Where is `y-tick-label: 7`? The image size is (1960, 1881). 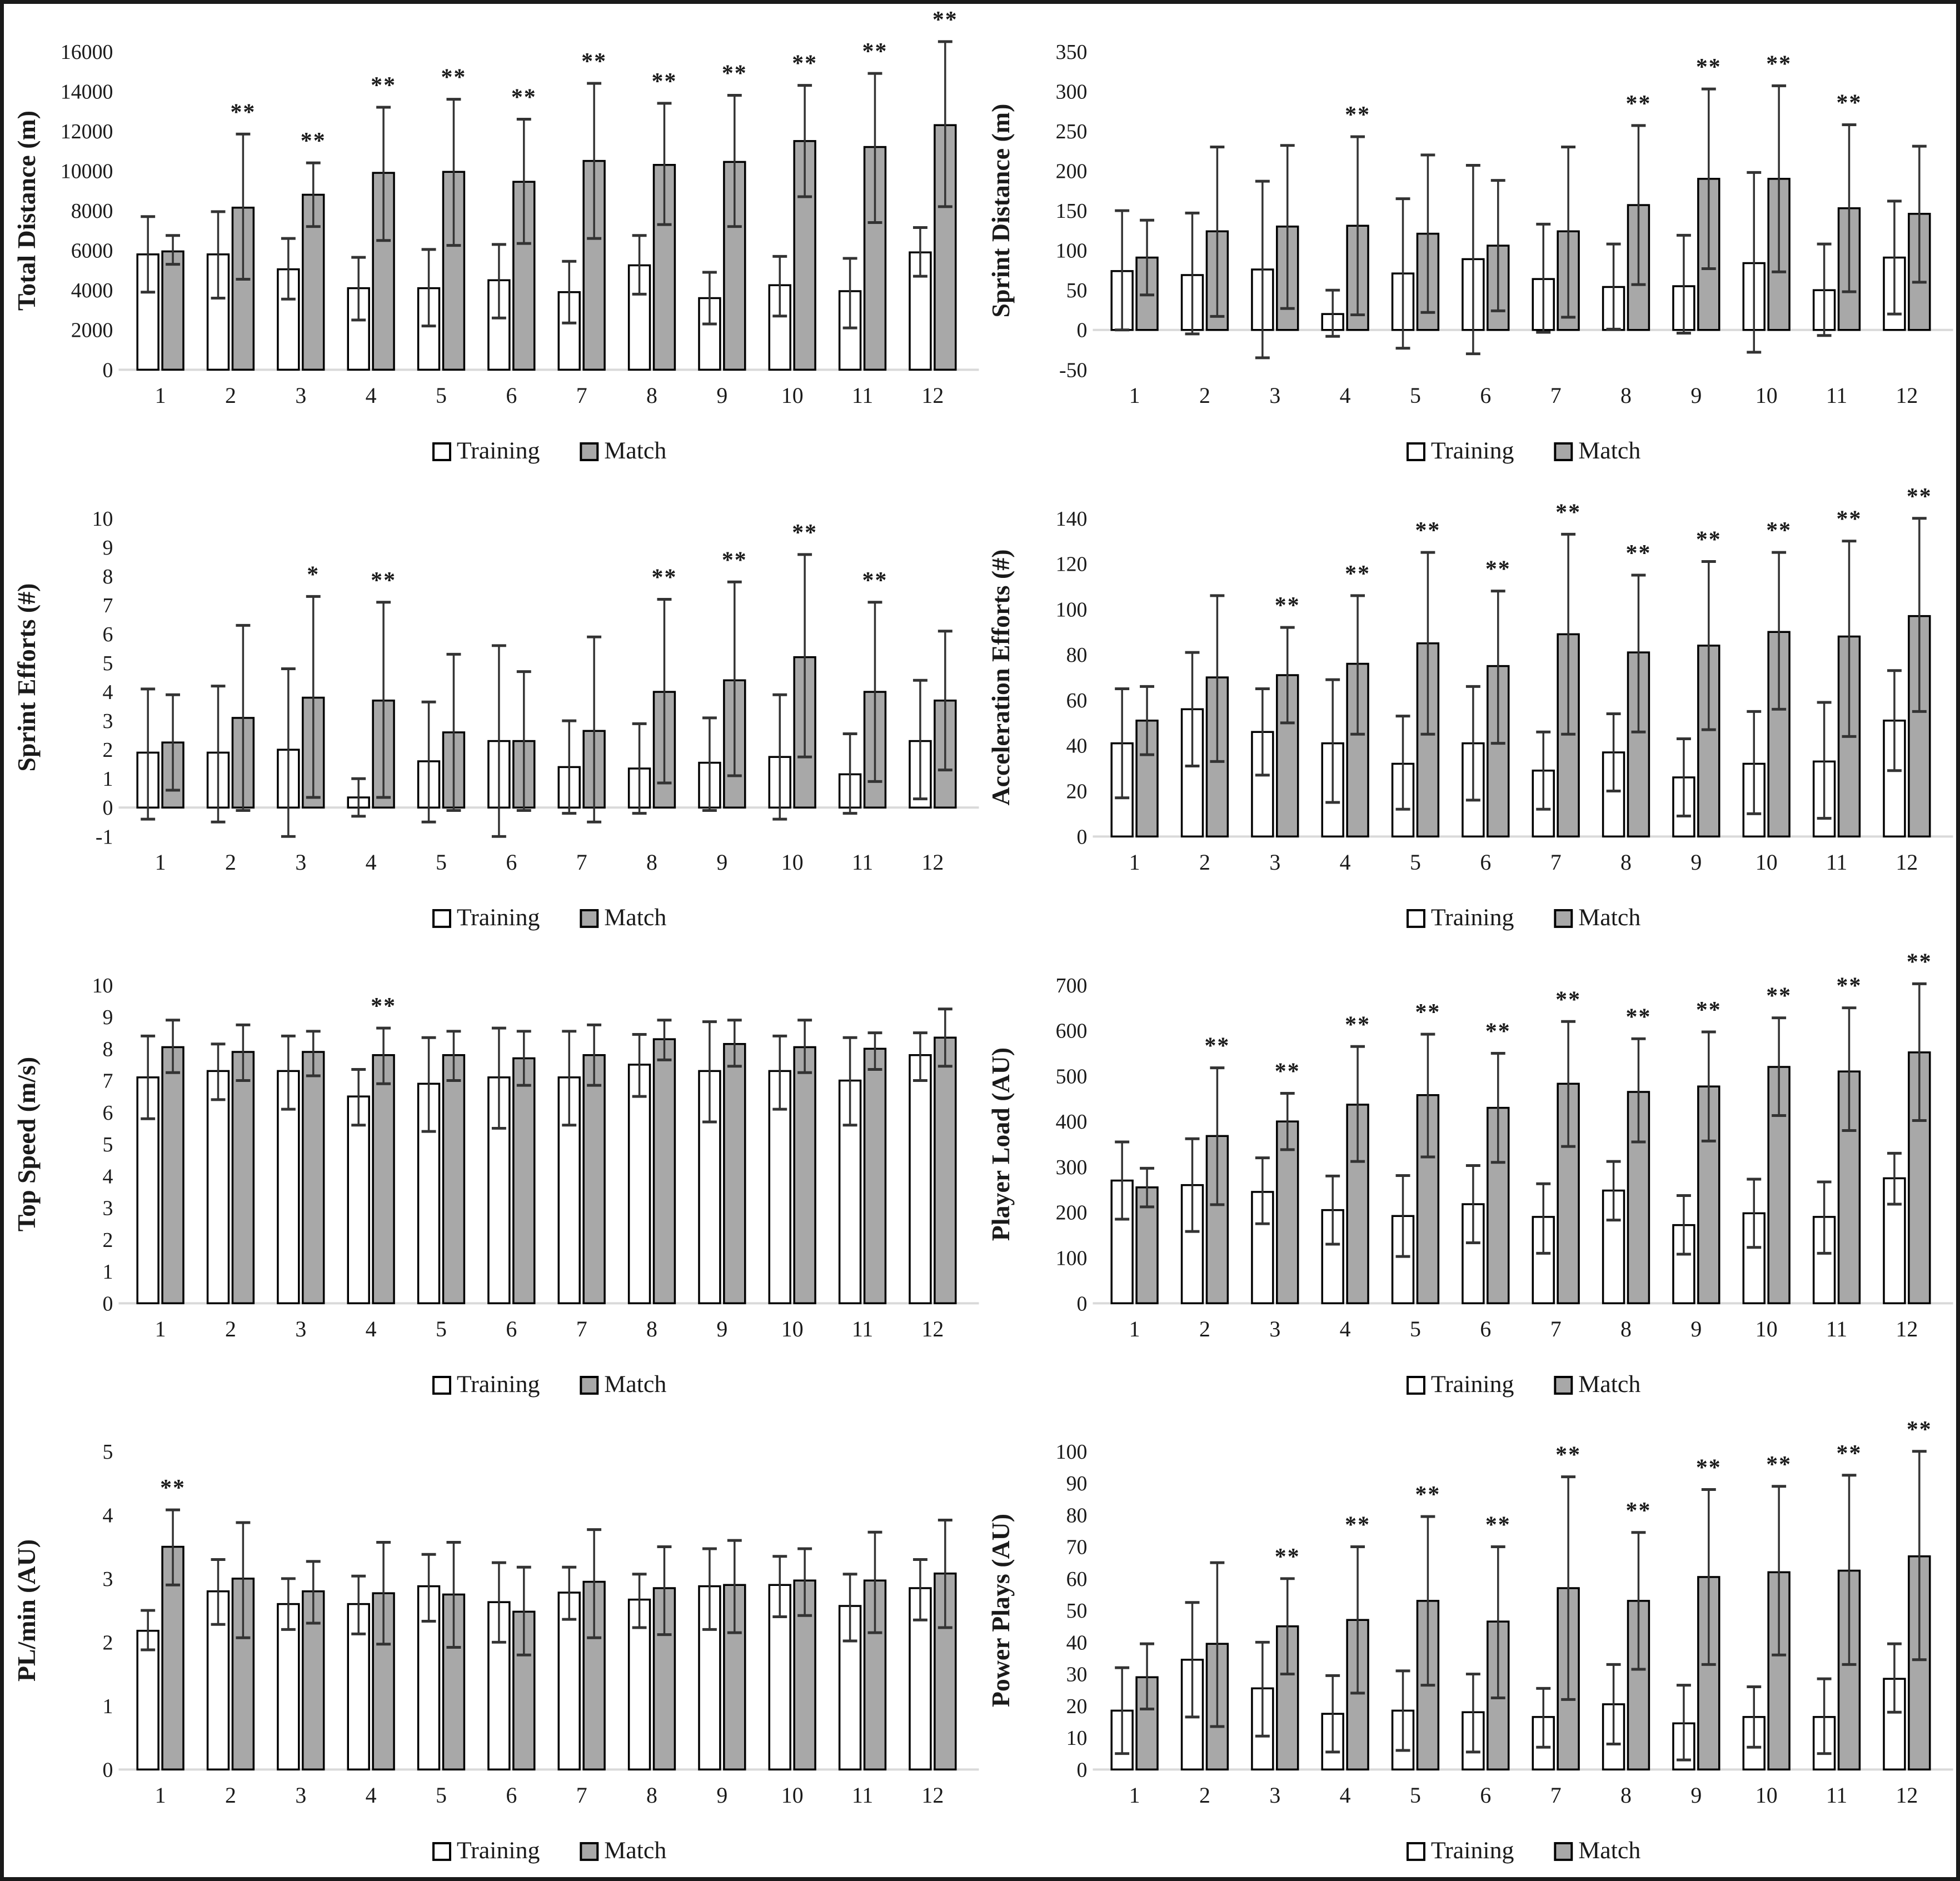 y-tick-label: 7 is located at coordinates (108, 605).